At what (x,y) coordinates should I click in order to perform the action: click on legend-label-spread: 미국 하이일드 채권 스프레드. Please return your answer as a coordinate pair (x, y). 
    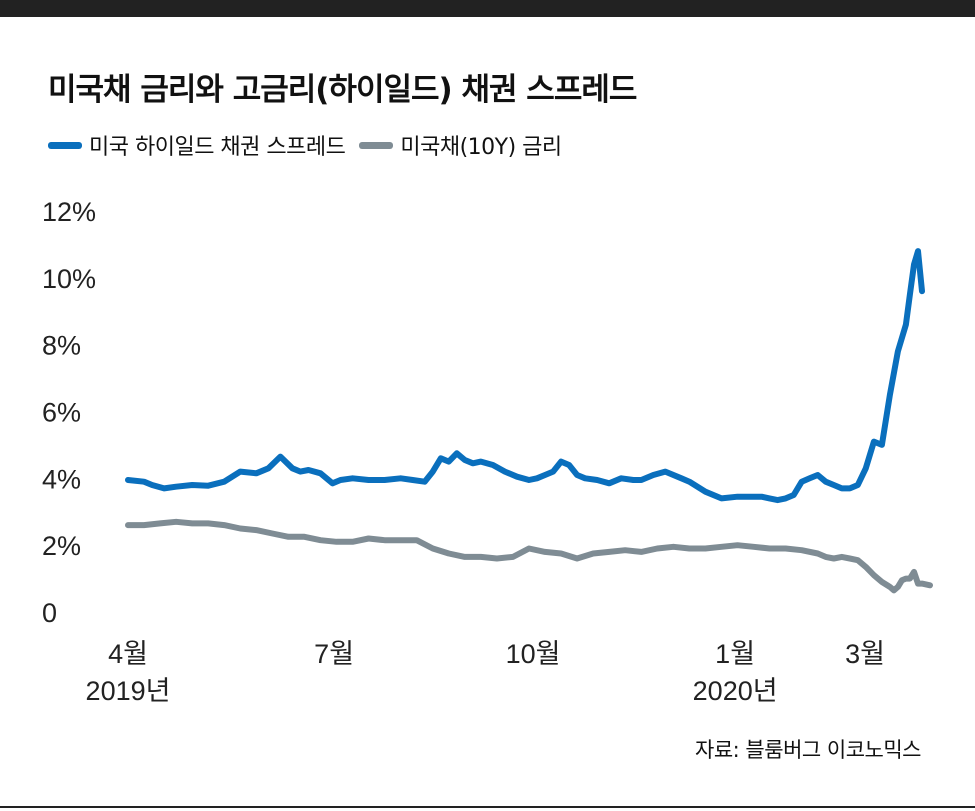
    Looking at the image, I should click on (217, 147).